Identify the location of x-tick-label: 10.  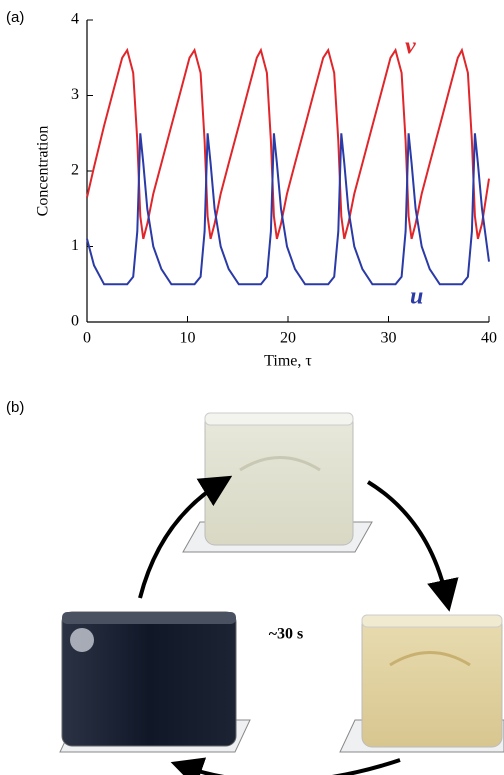
(188, 338).